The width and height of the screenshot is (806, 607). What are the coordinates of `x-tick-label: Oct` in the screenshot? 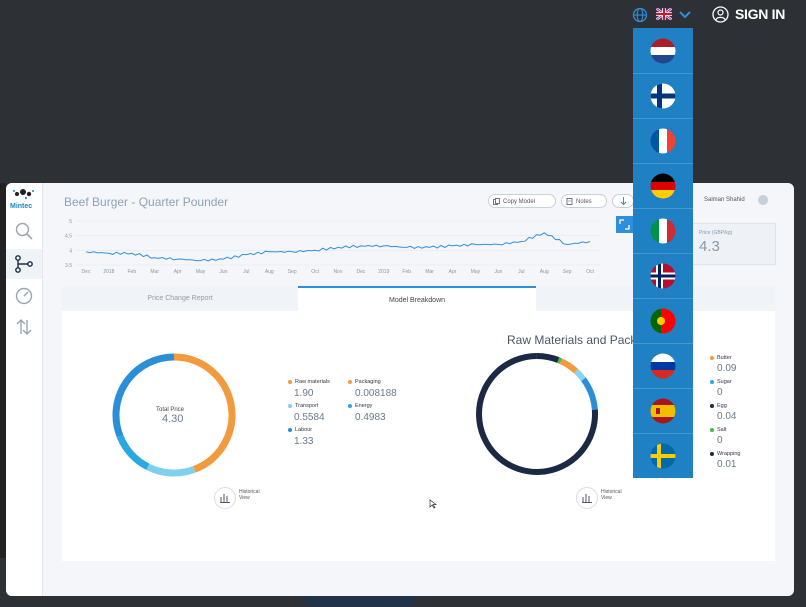 It's located at (315, 272).